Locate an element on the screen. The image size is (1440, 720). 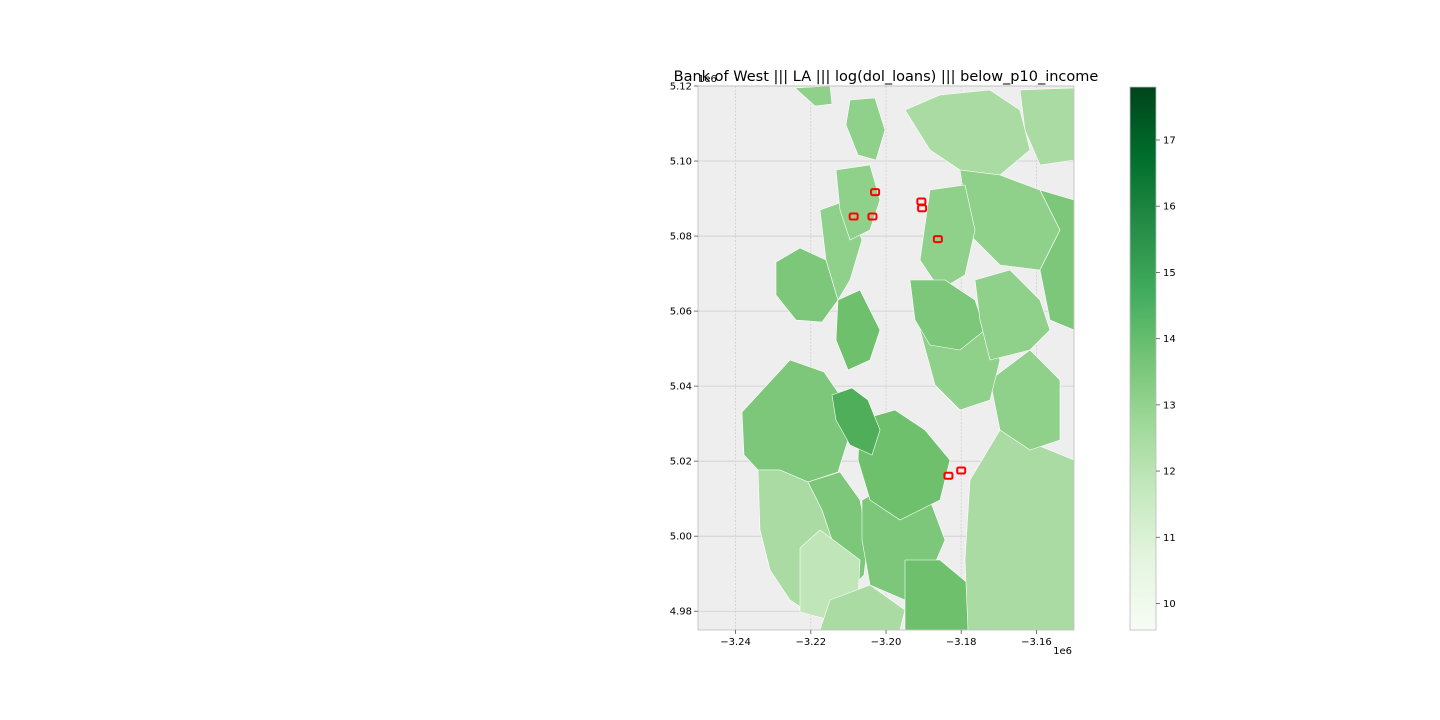
colorbar-tick-label: 13 is located at coordinates (1169, 405).